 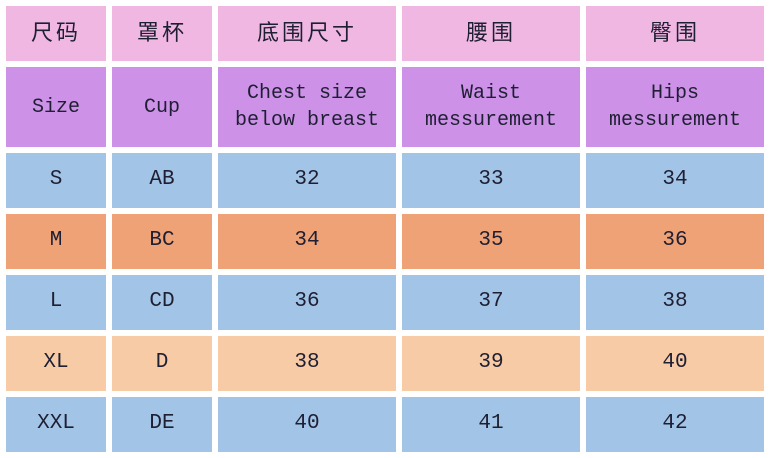 What do you see at coordinates (162, 107) in the screenshot?
I see `header-en-cup: Cup` at bounding box center [162, 107].